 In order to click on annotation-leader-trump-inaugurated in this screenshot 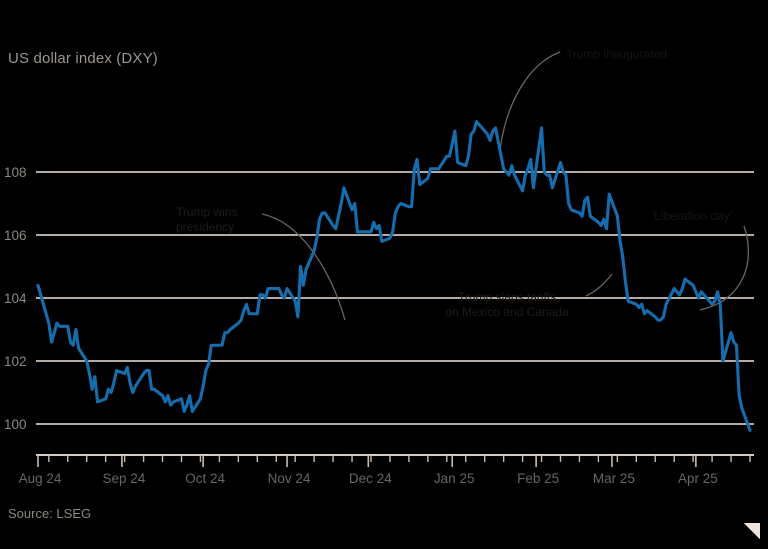, I will do `click(530, 101)`.